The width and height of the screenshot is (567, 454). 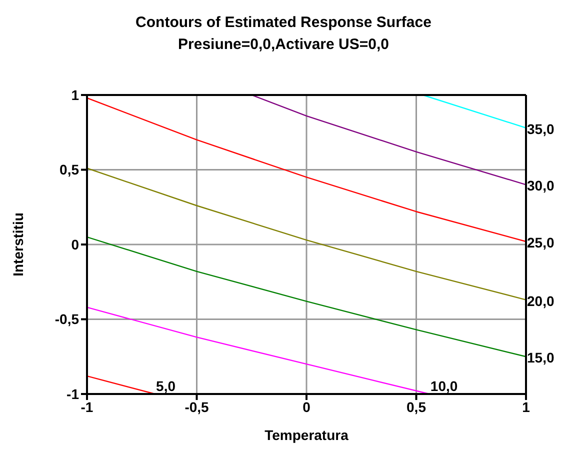 I want to click on series-label: 5,0, so click(x=166, y=386).